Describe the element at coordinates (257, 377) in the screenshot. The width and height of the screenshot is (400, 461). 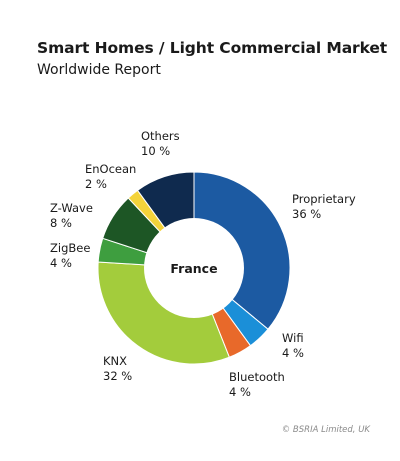
I see `slice-label-bluetooth: Bluetooth` at that location.